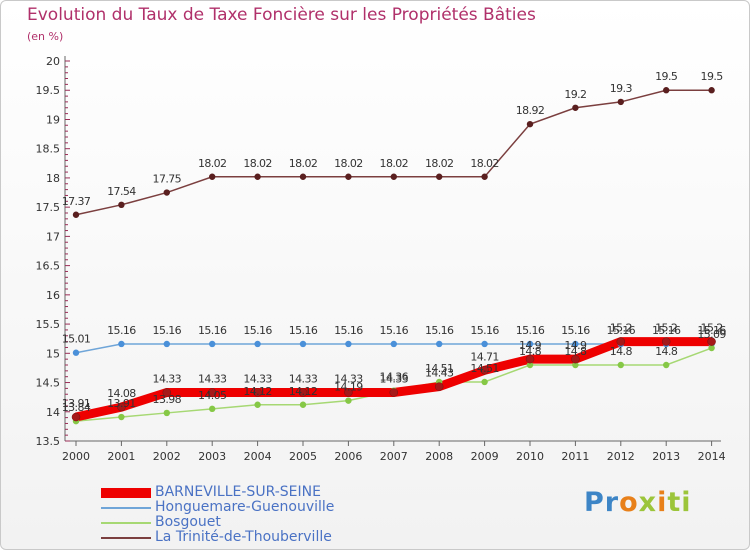  Describe the element at coordinates (76, 339) in the screenshot. I see `data-label: 15.01` at that location.